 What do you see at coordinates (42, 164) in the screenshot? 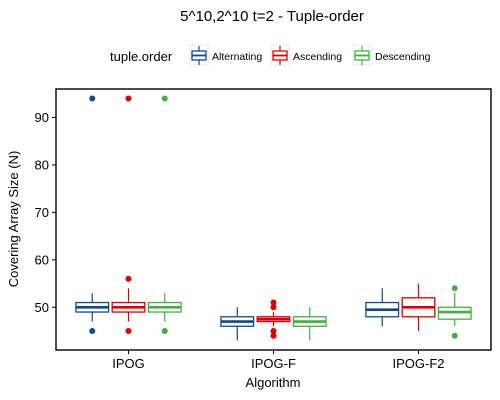
I see `y-tick-label: 80` at bounding box center [42, 164].